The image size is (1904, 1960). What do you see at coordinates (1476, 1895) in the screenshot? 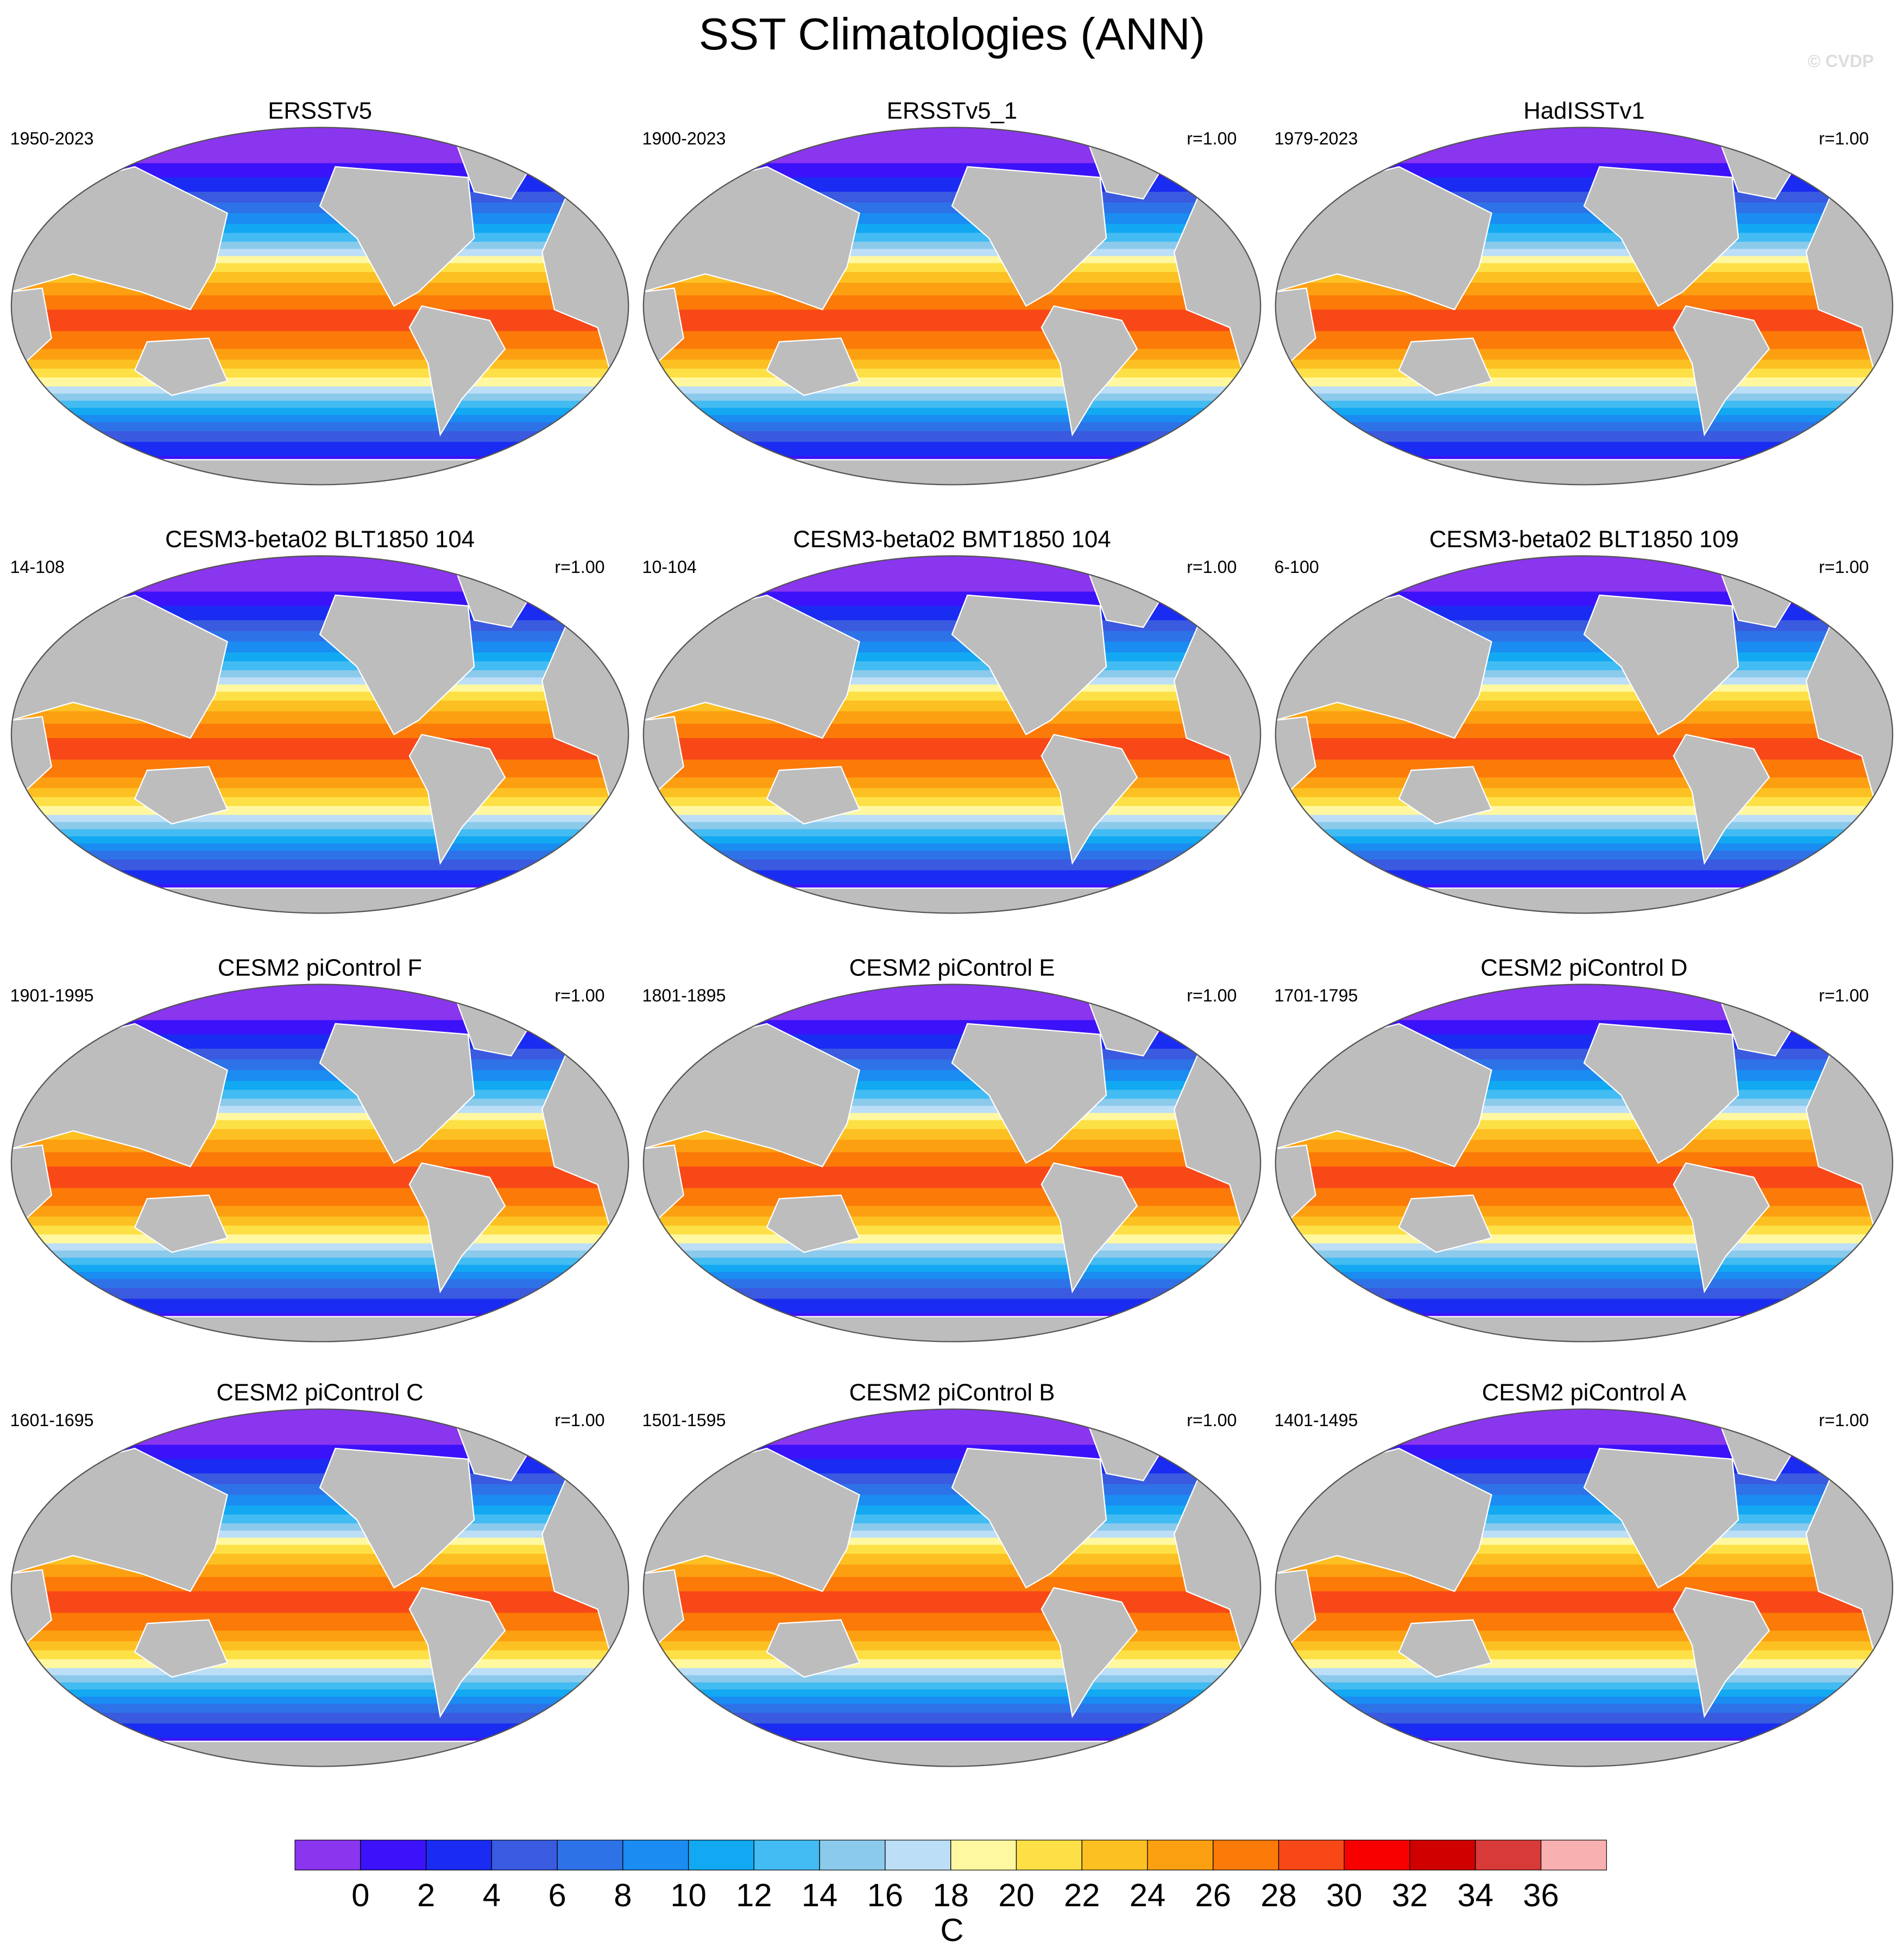
I see `colorbar-tick-label: 34` at bounding box center [1476, 1895].